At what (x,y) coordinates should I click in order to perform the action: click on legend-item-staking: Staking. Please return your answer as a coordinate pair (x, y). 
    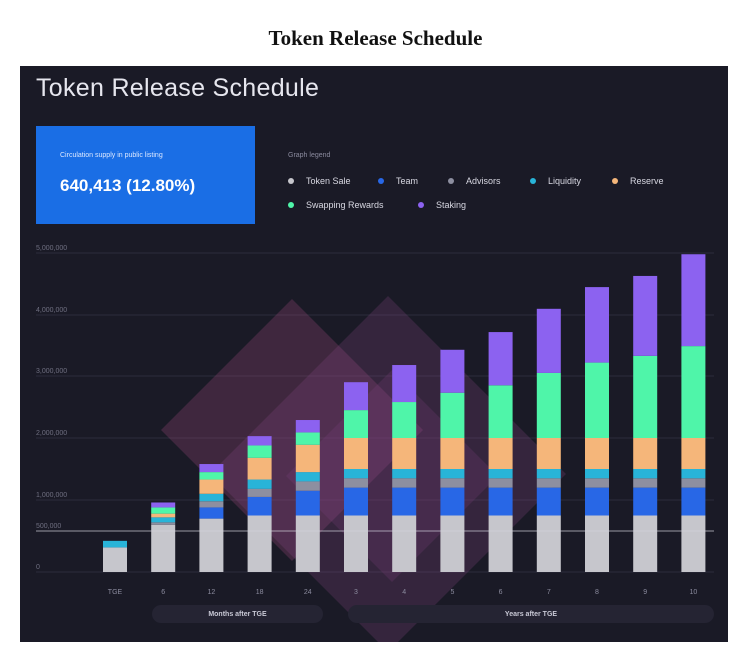
    Looking at the image, I should click on (442, 205).